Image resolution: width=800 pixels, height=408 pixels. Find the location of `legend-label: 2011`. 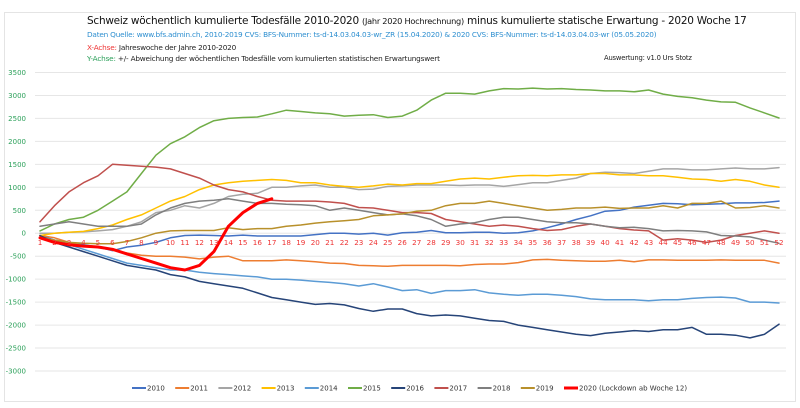

legend-label: 2011 is located at coordinates (199, 389).